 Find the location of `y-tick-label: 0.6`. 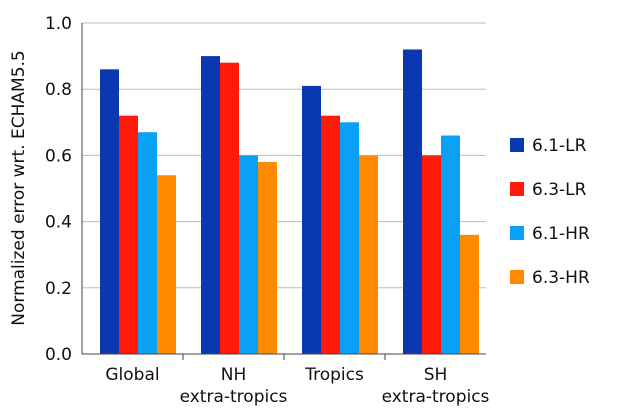

y-tick-label: 0.6 is located at coordinates (58, 156).